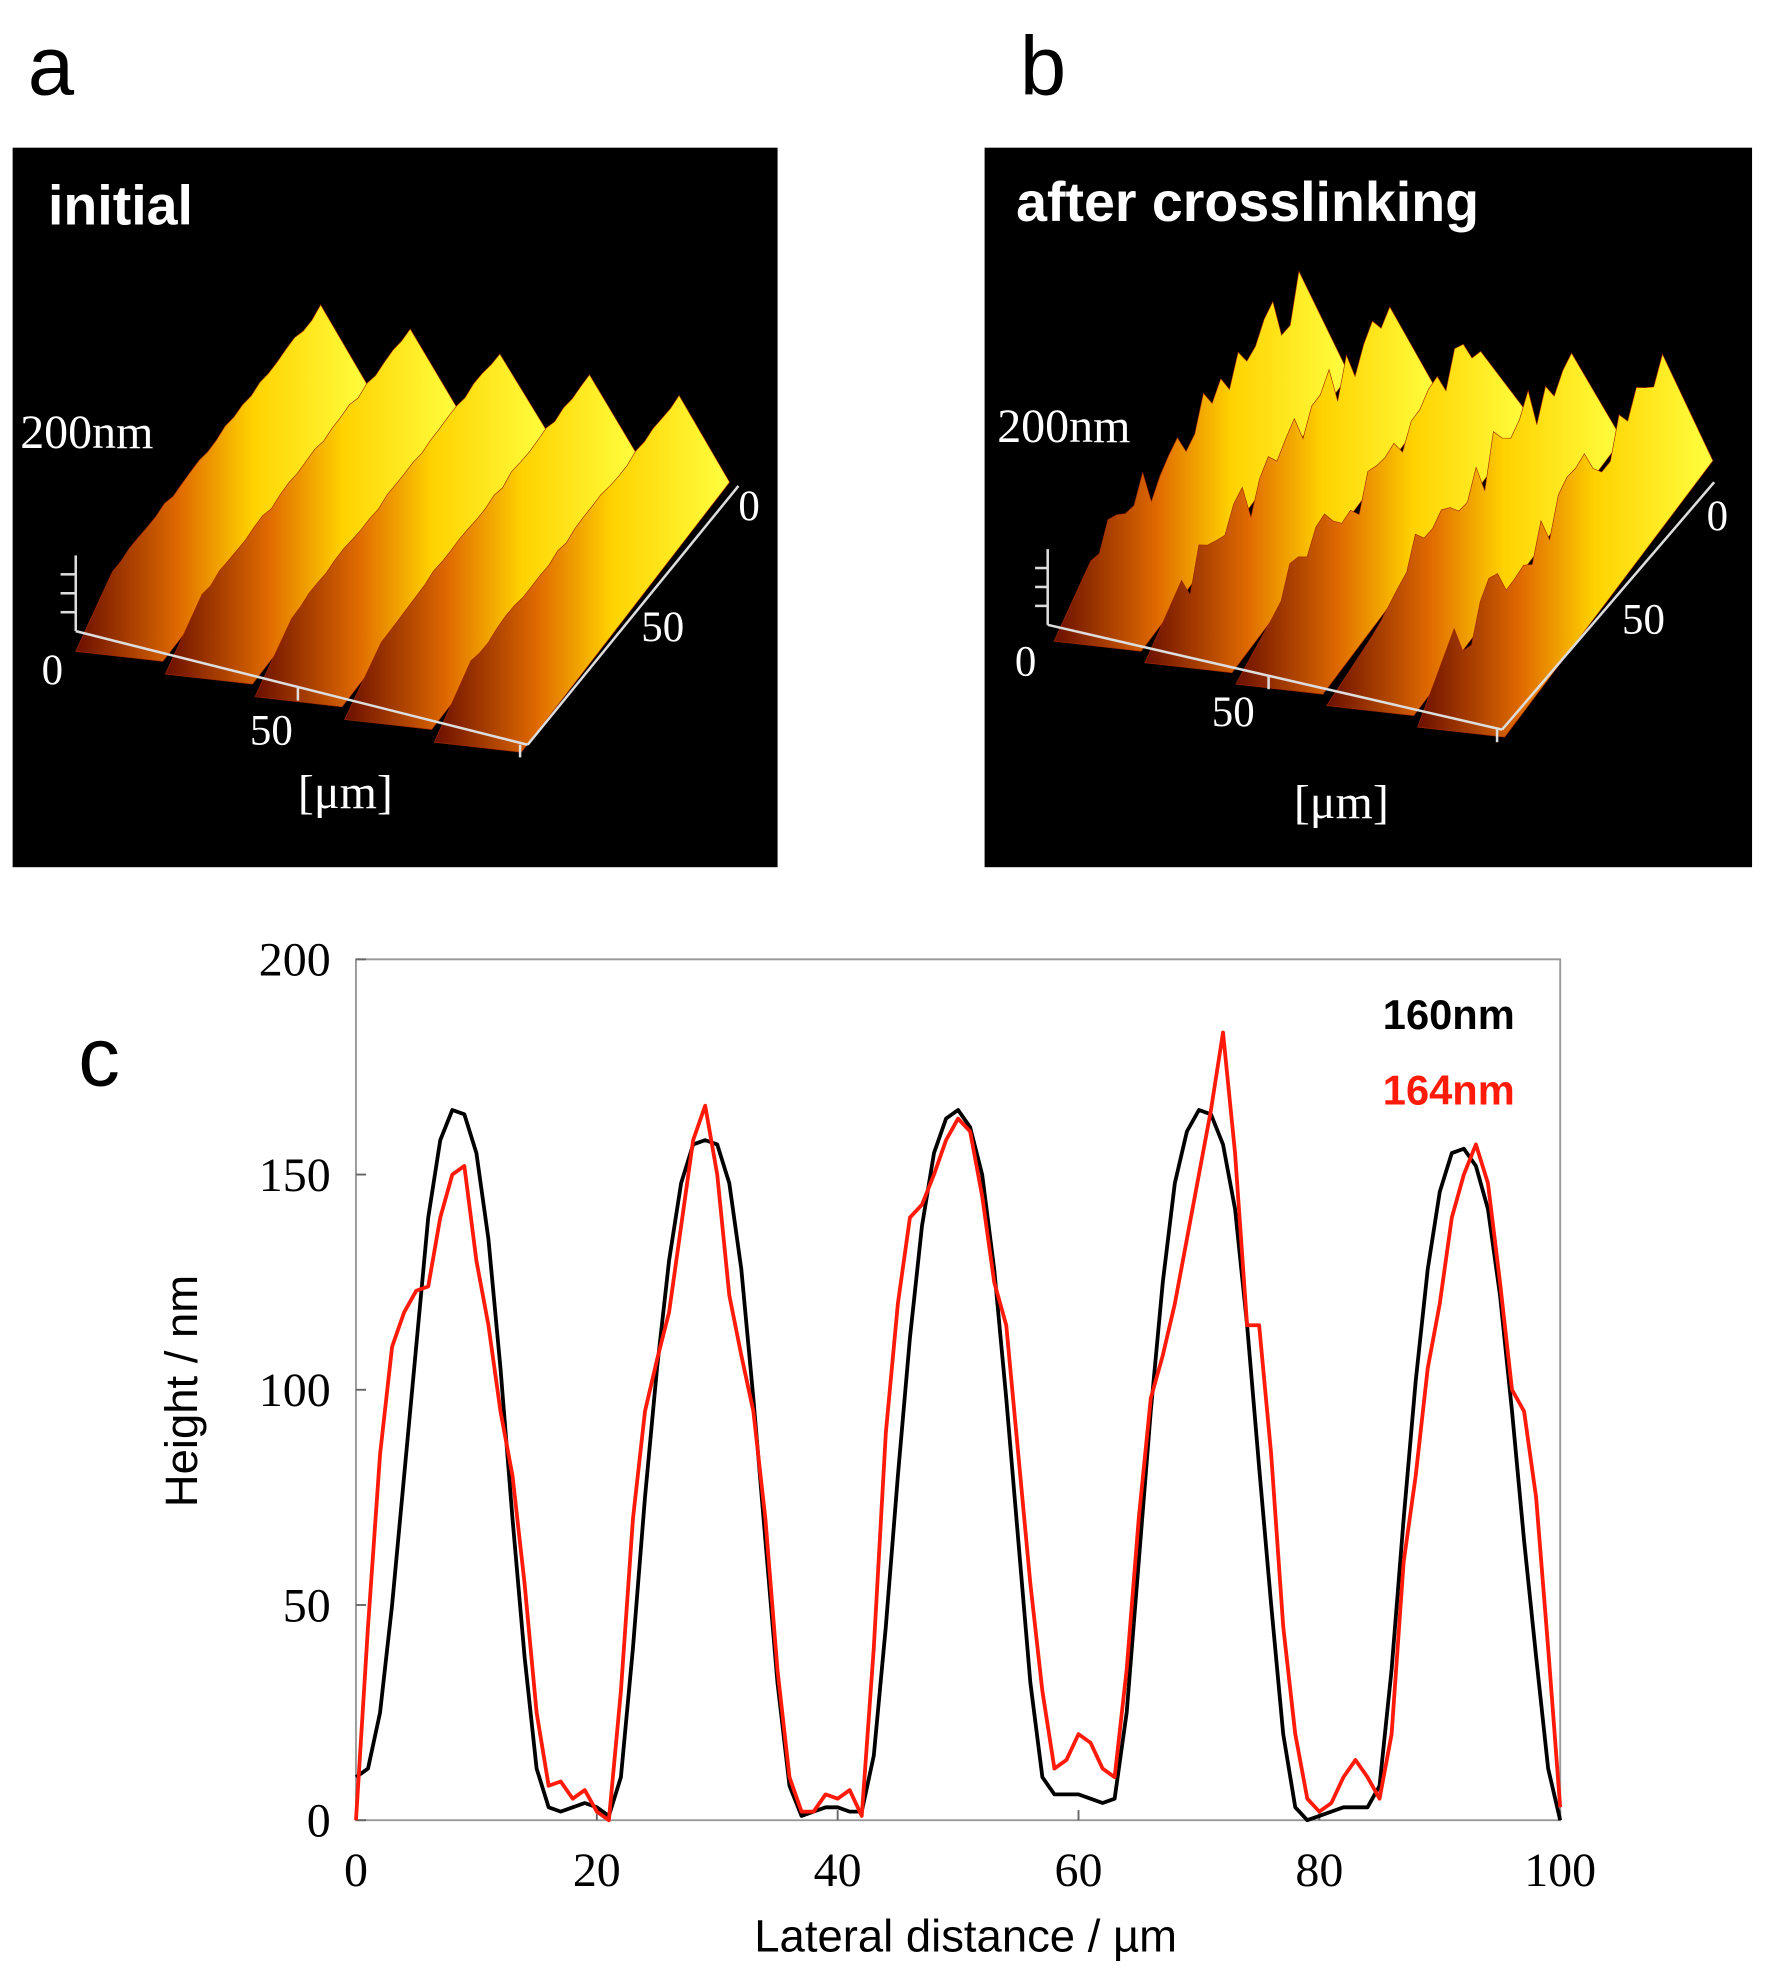 This screenshot has height=1978, width=1771. What do you see at coordinates (295, 960) in the screenshot?
I see `y-tick-label: 200` at bounding box center [295, 960].